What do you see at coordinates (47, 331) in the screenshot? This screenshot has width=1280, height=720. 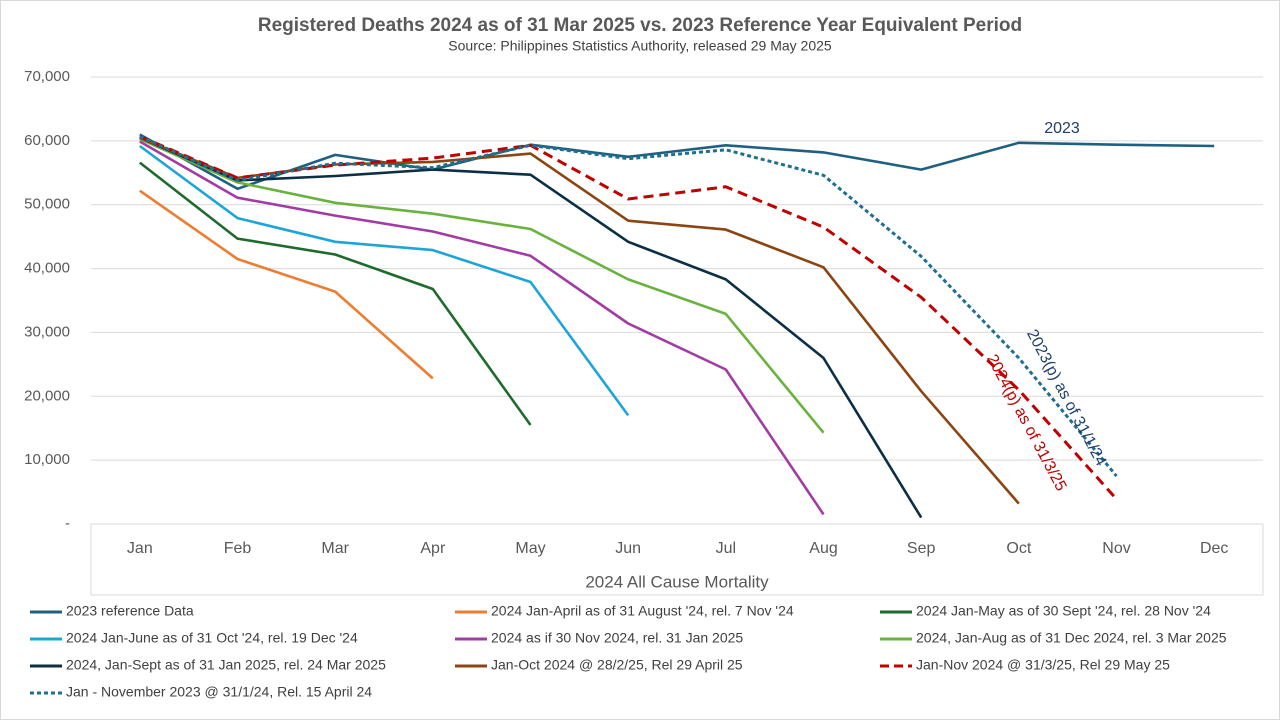 I see `y-tick-label: 30,000` at bounding box center [47, 331].